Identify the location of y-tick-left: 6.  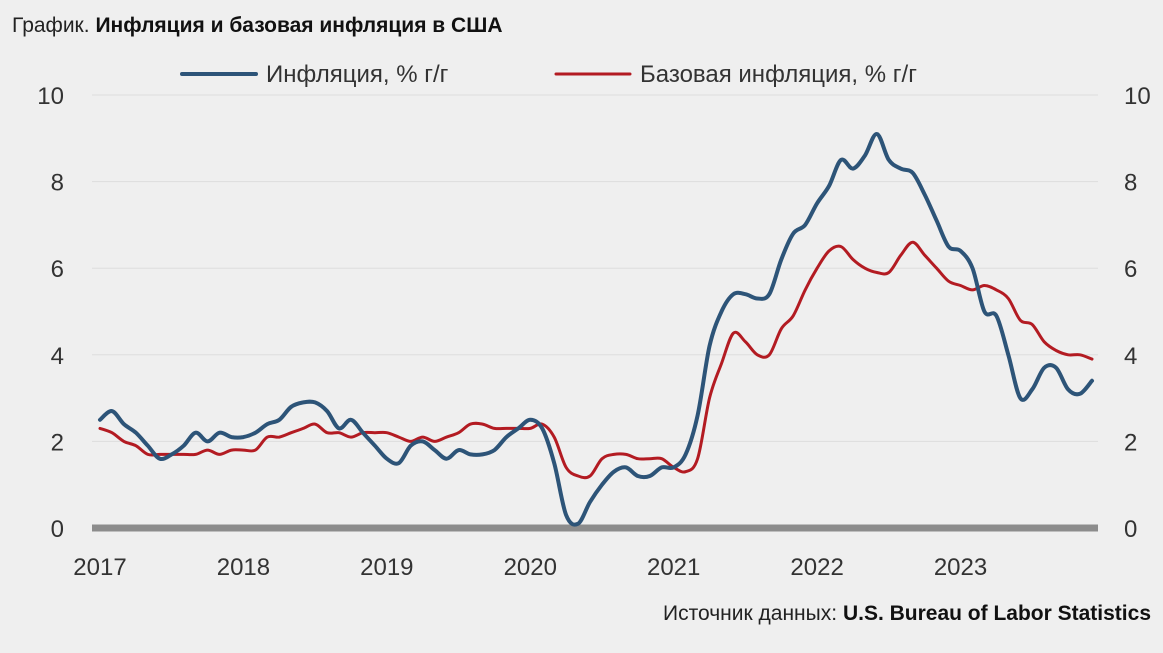
(57, 269).